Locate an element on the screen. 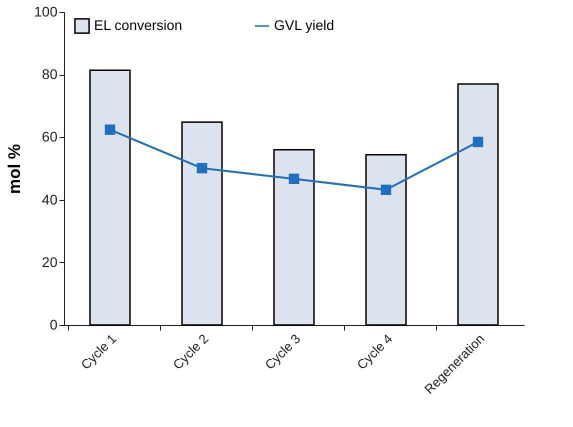  legend-label: EL conversion is located at coordinates (138, 25).